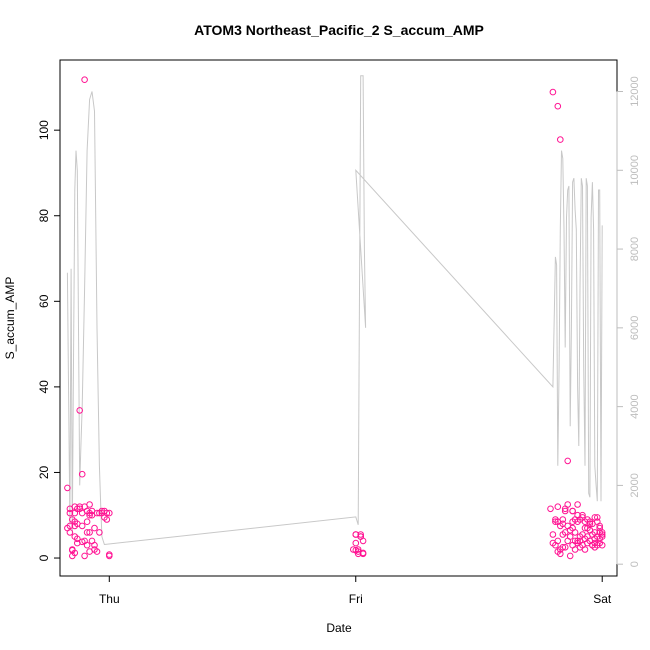 The width and height of the screenshot is (650, 650). What do you see at coordinates (339, 628) in the screenshot?
I see `x-axis-label: Date` at bounding box center [339, 628].